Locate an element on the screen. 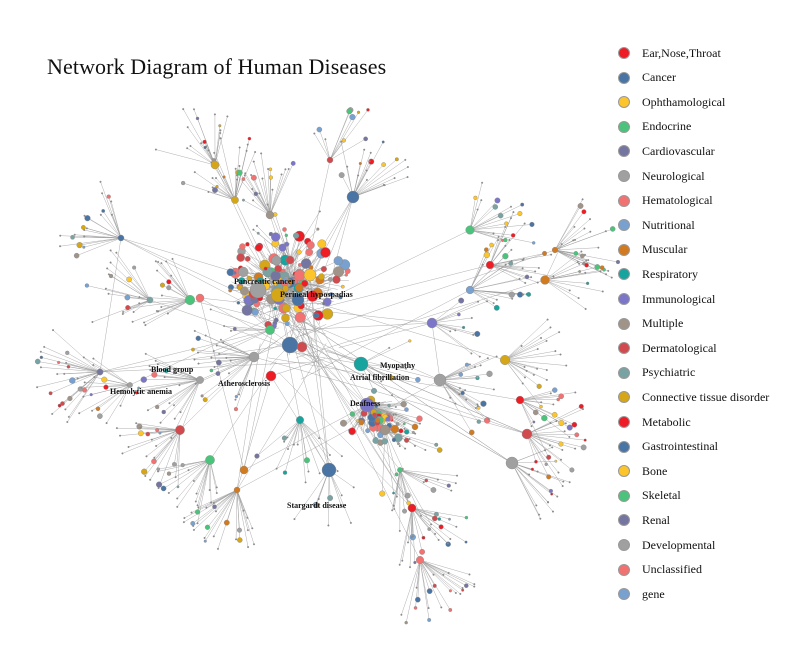 The height and width of the screenshot is (665, 800). node-label: Hemolytic anemia is located at coordinates (141, 391).